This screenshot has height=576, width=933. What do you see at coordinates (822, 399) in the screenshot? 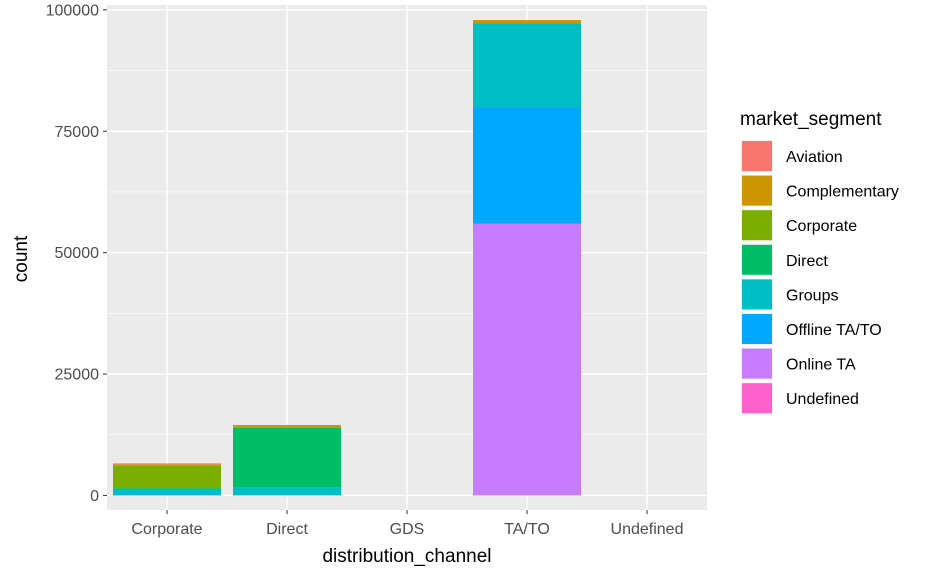
I see `legend-label: Undefined` at bounding box center [822, 399].